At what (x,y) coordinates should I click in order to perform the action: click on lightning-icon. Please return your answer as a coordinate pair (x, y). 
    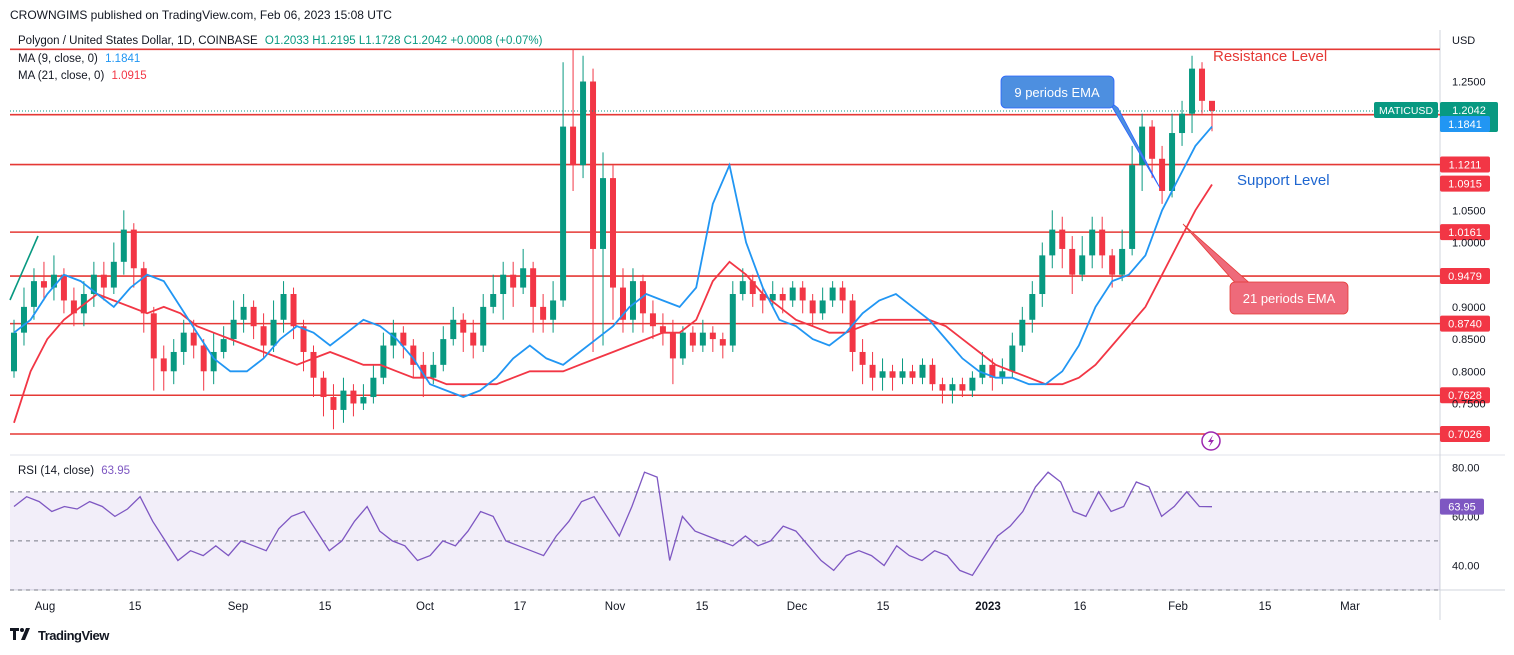
    Looking at the image, I should click on (1211, 441).